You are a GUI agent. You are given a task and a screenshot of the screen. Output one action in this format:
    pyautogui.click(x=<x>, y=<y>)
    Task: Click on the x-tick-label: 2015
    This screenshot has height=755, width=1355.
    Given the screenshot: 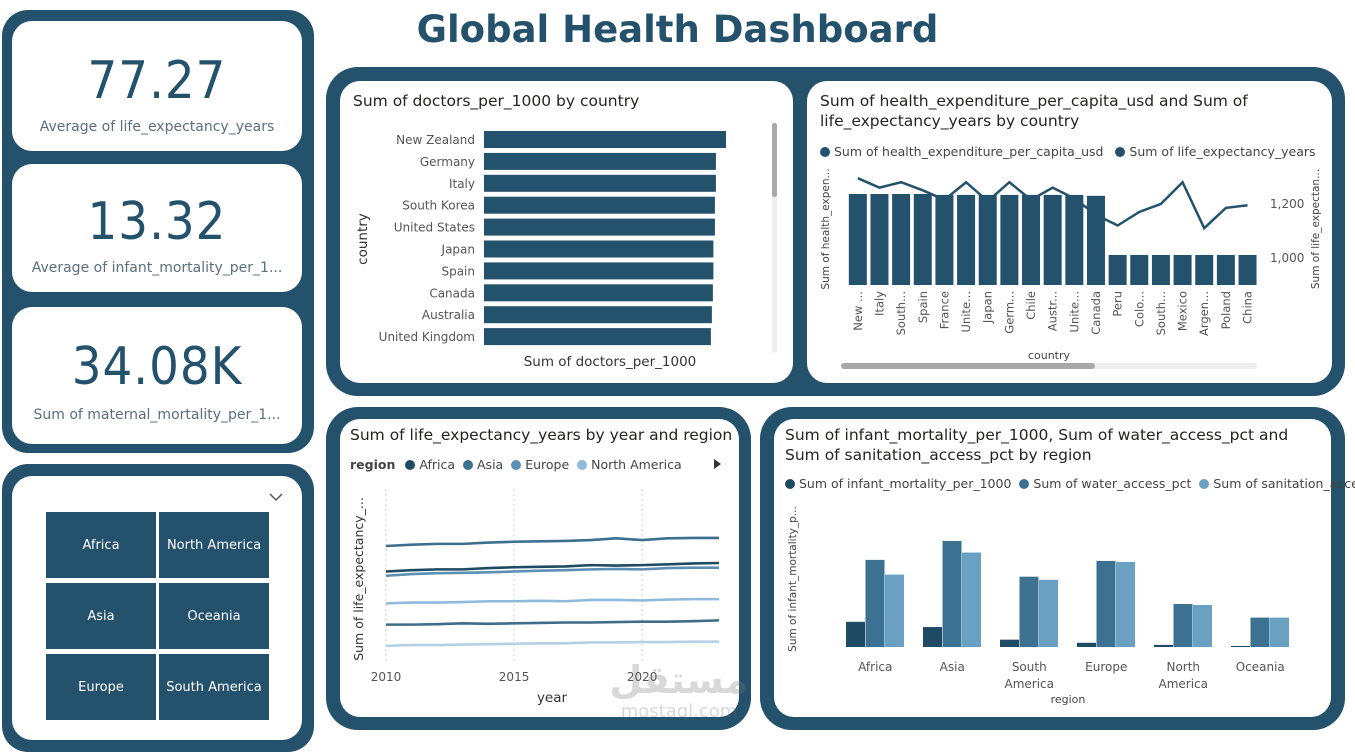 What is the action you would take?
    pyautogui.click(x=514, y=677)
    